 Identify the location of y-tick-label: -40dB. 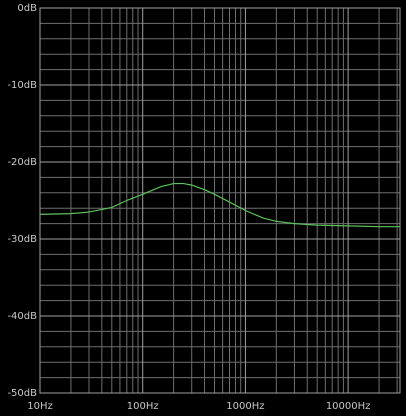
(22, 316).